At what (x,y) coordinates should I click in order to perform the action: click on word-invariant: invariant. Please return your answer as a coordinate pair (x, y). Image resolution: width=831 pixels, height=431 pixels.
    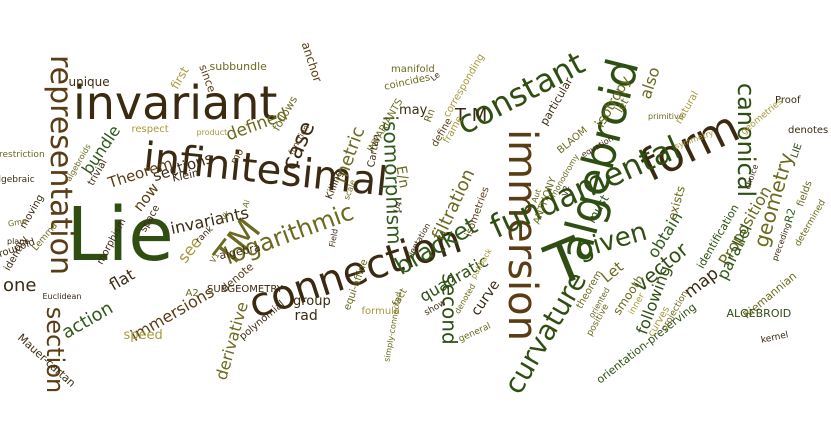
    Looking at the image, I should click on (175, 103).